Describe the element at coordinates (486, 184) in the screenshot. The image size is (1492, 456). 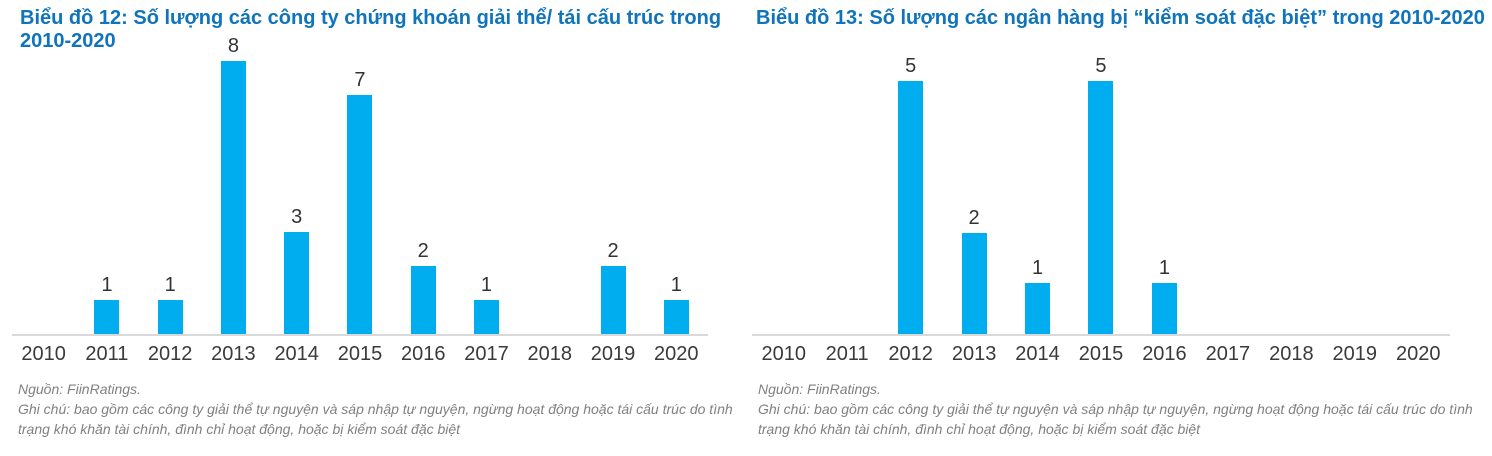
I see `bar-column-2017: 1` at that location.